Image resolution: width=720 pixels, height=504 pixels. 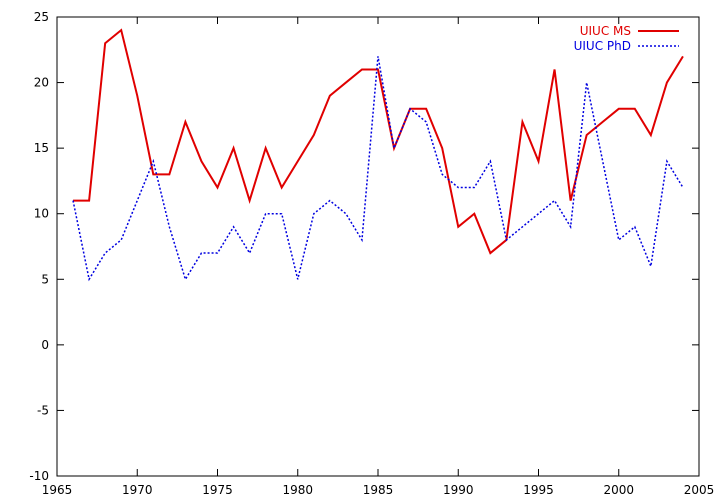 What do you see at coordinates (43, 410) in the screenshot?
I see `y-tick-label: -5` at bounding box center [43, 410].